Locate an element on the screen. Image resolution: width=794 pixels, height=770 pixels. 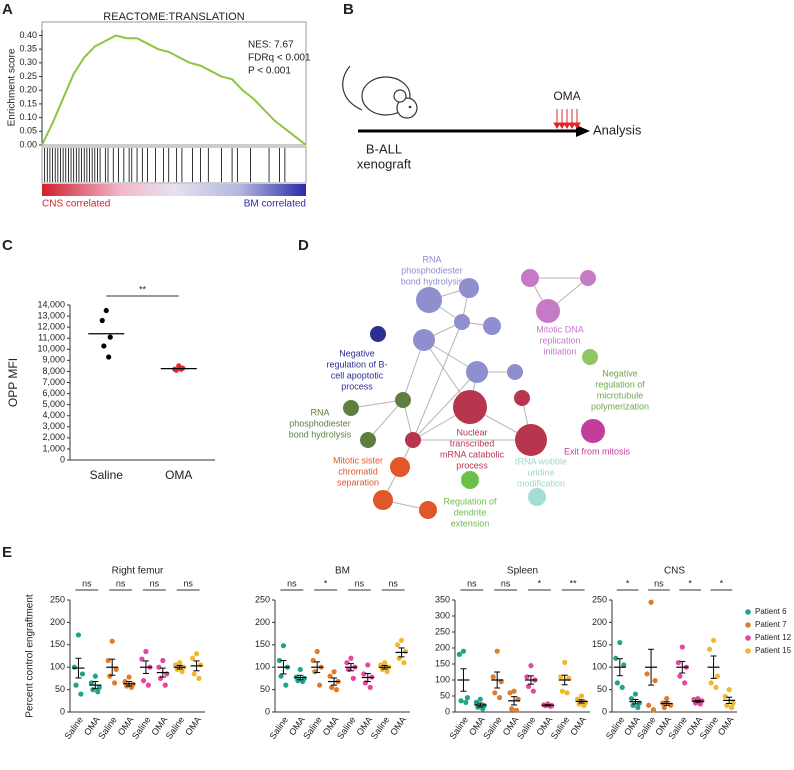
label-line: replication is located at coordinates (559, 340).